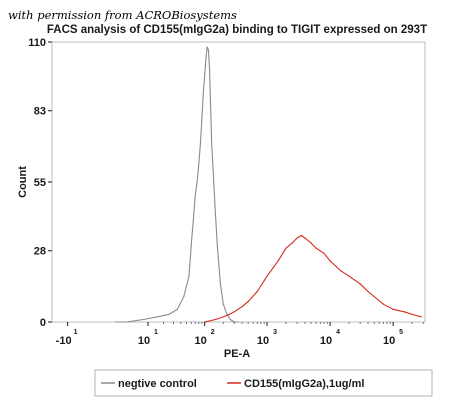  What do you see at coordinates (40, 112) in the screenshot?
I see `y-tick-label: 83` at bounding box center [40, 112].